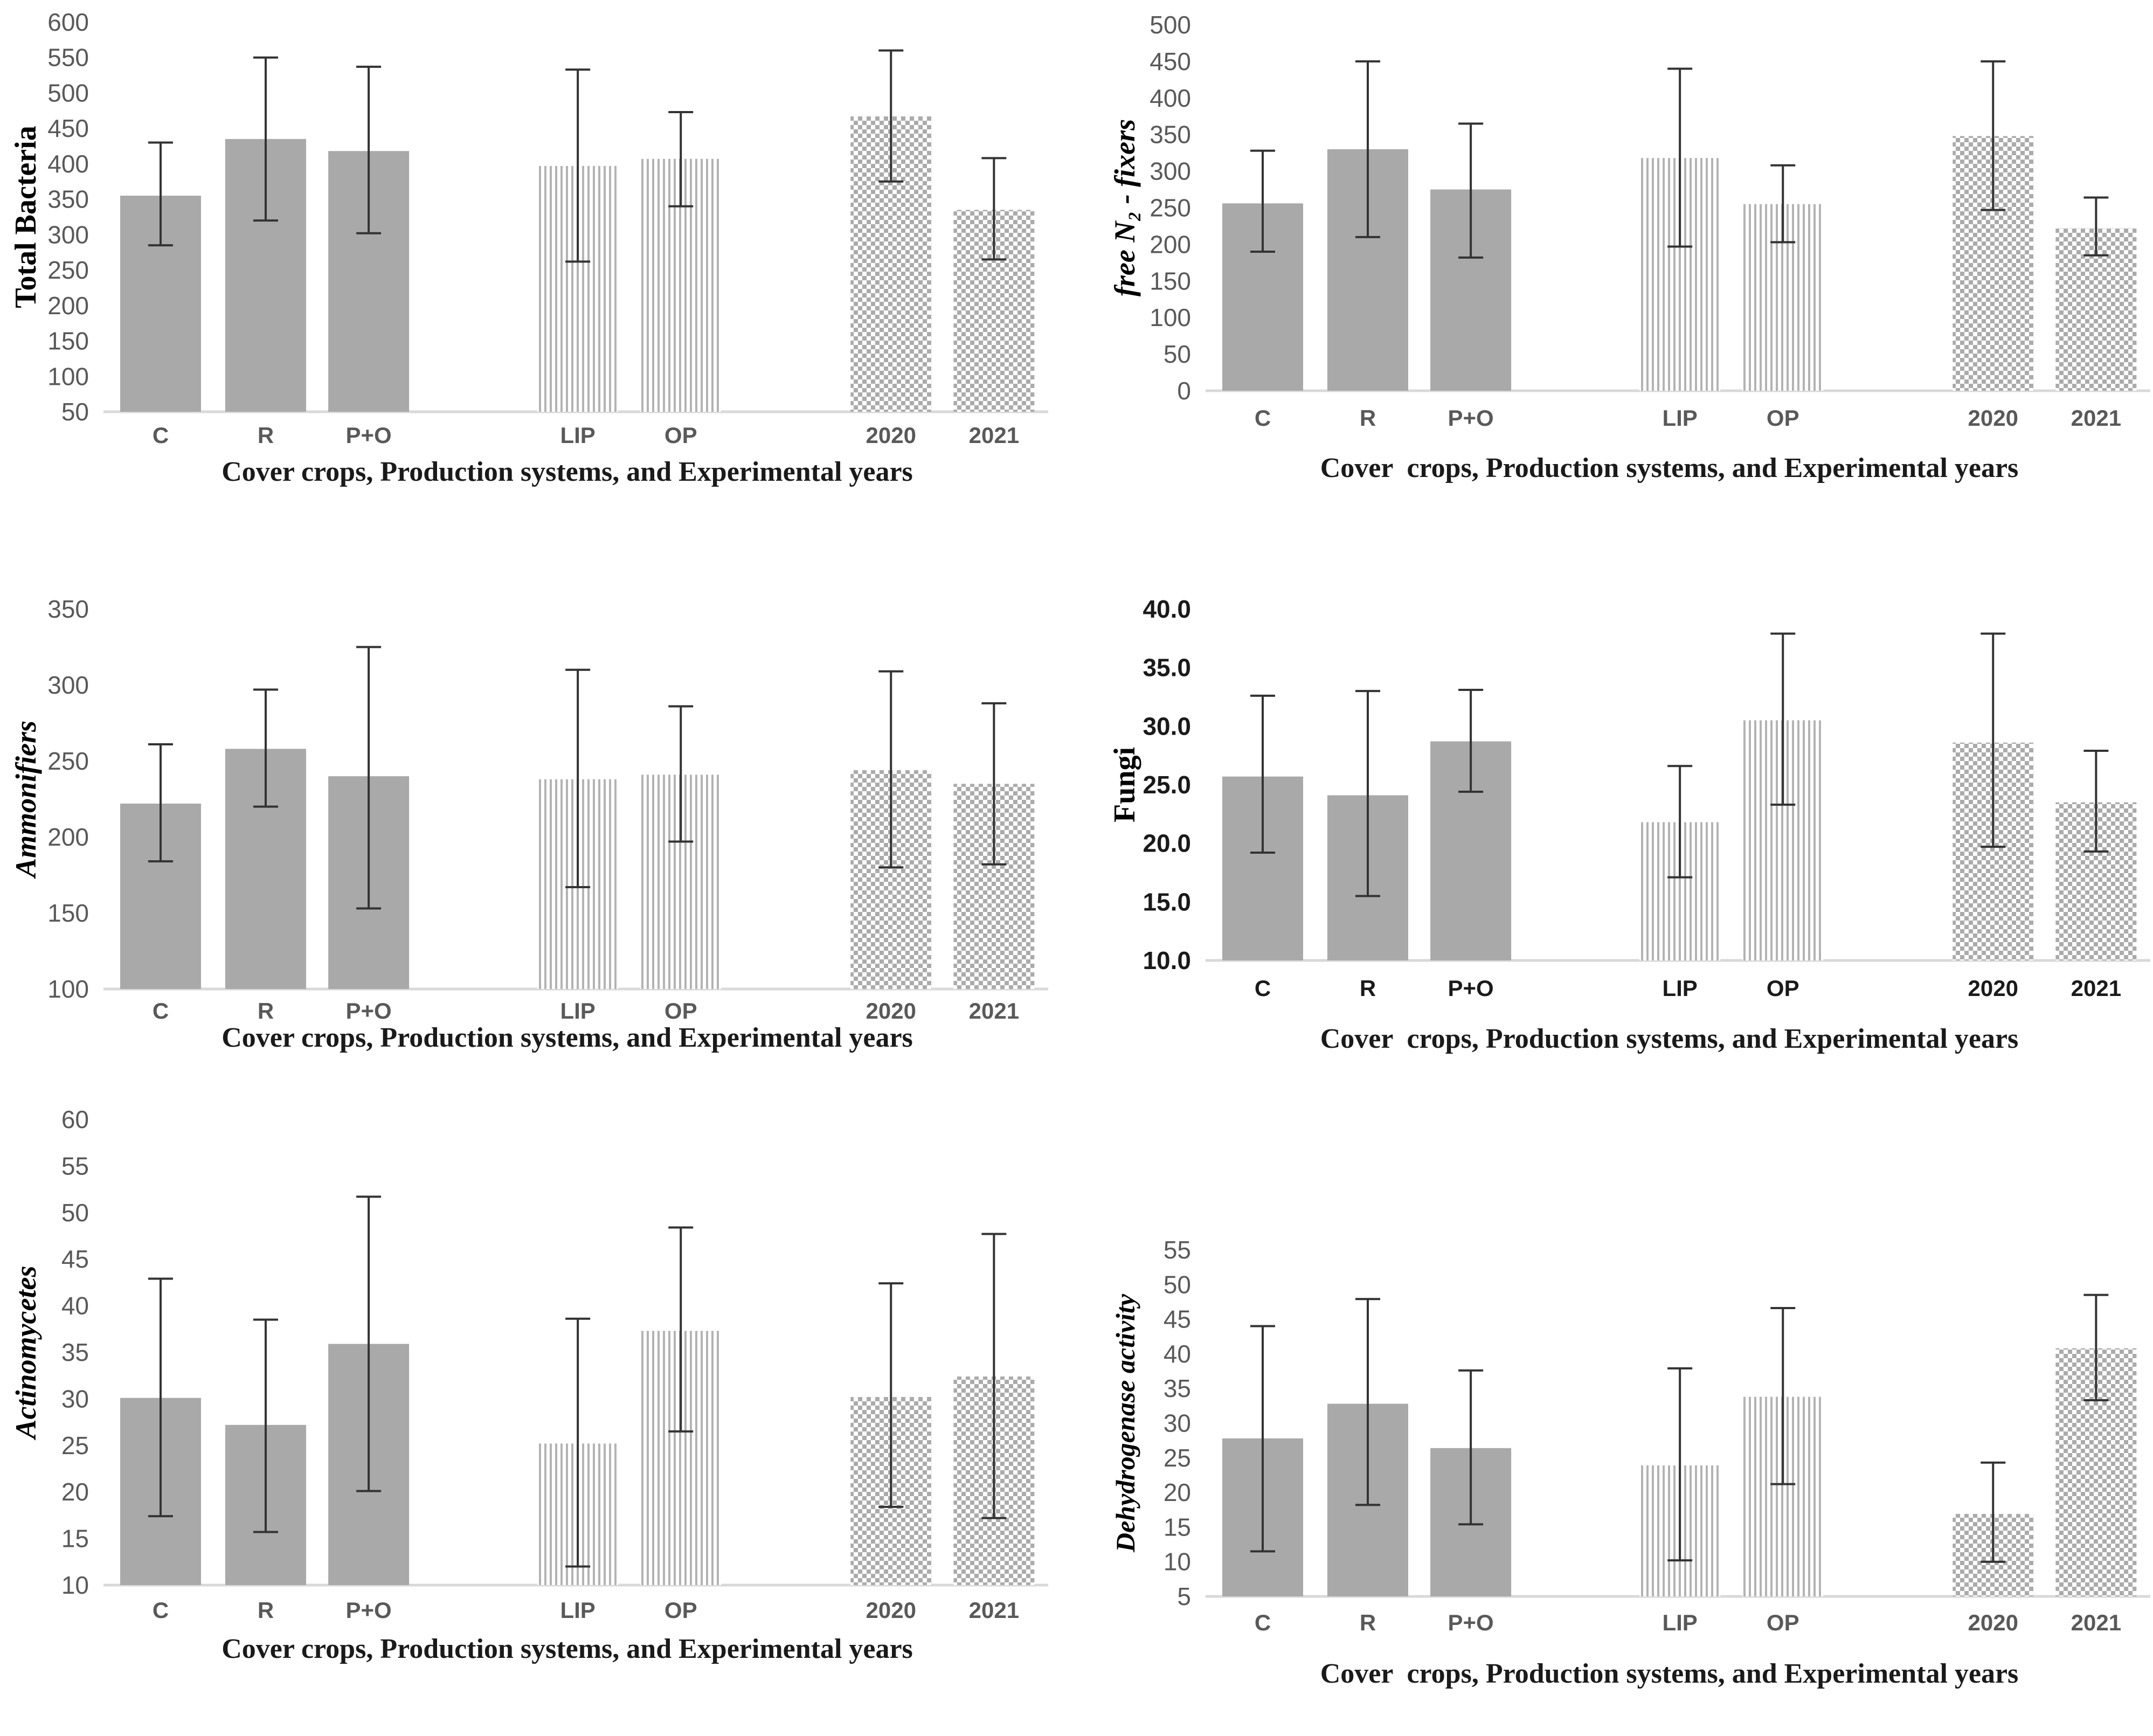 The height and width of the screenshot is (1736, 2153). Describe the element at coordinates (1125, 207) in the screenshot. I see `y-axis-title: free N₂ - fixers` at that location.